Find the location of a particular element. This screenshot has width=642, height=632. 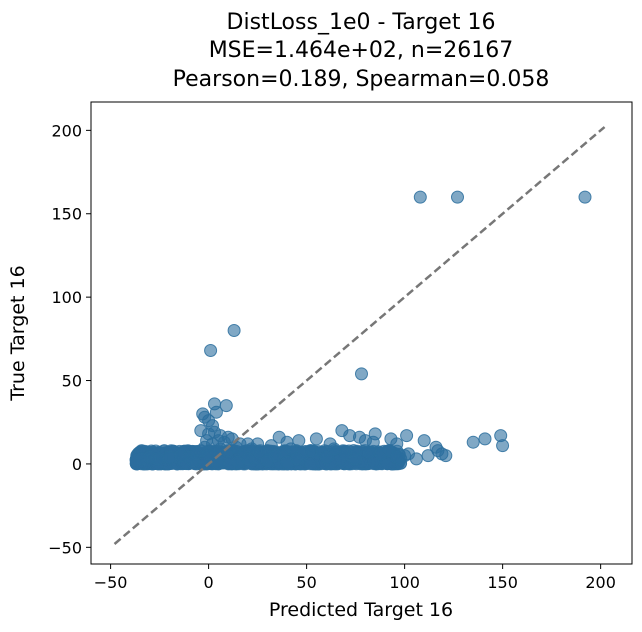

x-axis-label: Predicted Target 16 is located at coordinates (361, 610).